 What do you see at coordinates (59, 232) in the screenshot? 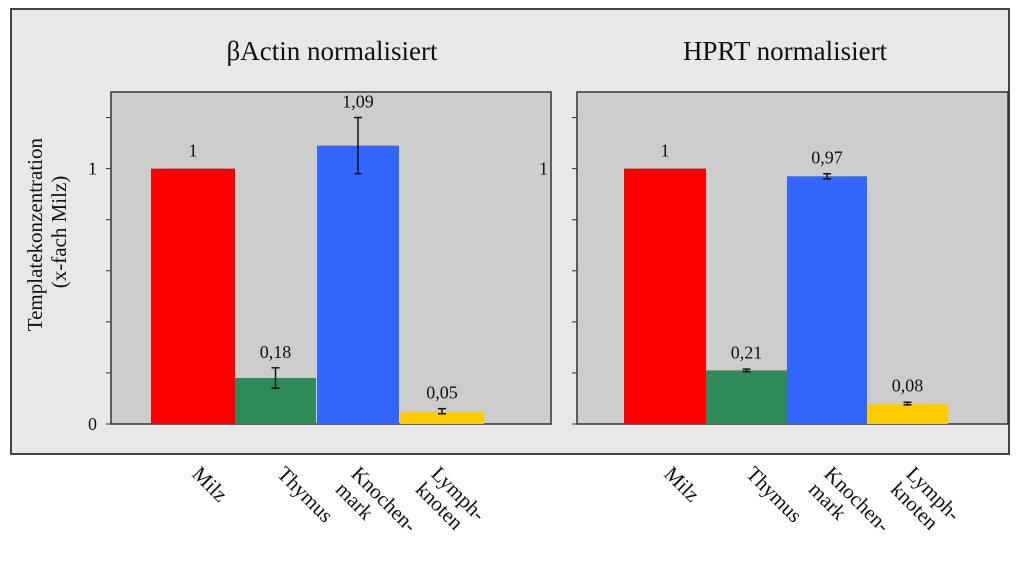
I see `y-axis-label-line2: (x-fach Milz)` at bounding box center [59, 232].